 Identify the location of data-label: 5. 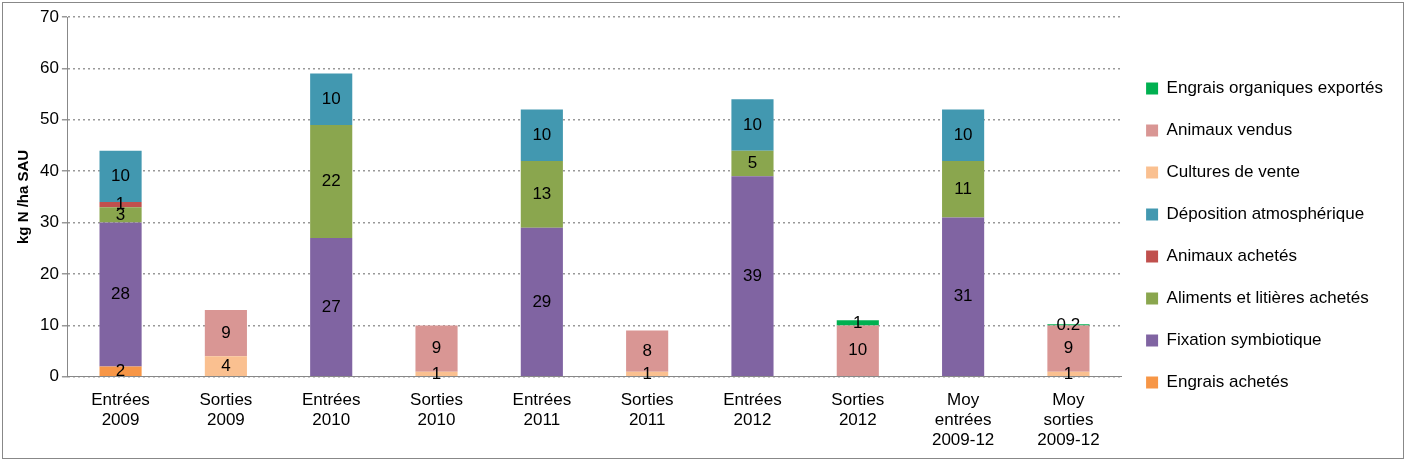
(752, 163).